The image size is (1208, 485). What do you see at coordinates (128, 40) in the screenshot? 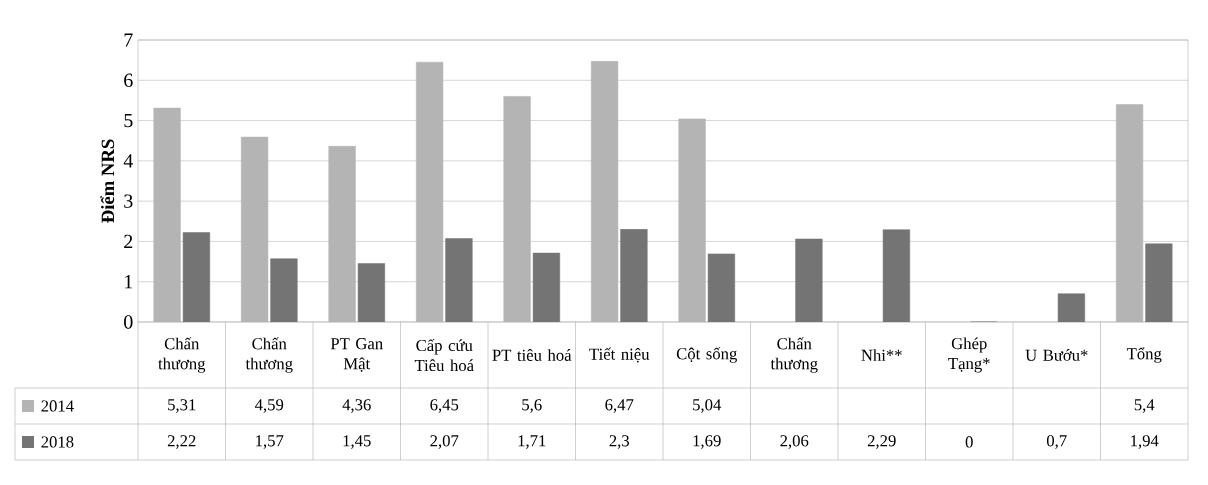
I see `y-tick-label: 7` at bounding box center [128, 40].